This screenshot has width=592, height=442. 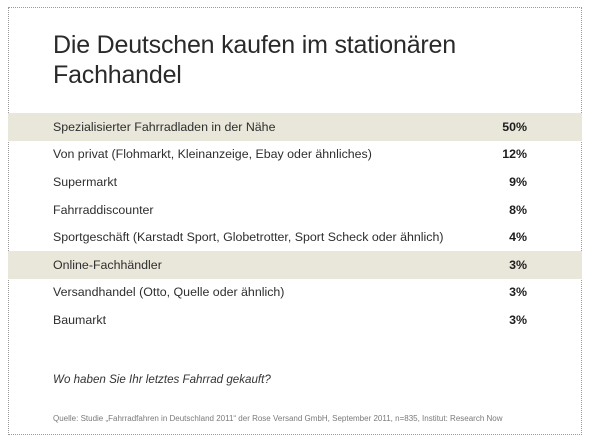 I want to click on table-row: Fahrraddiscounter 8%, so click(x=295, y=210).